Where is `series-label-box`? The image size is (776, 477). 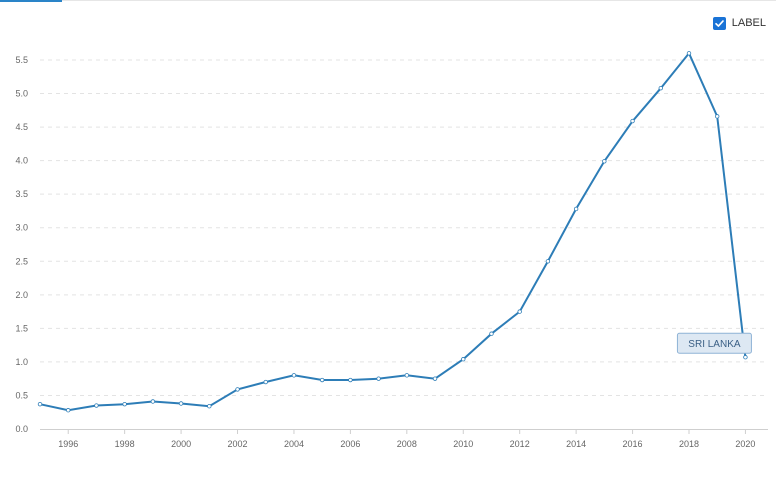
series-label-box is located at coordinates (714, 343).